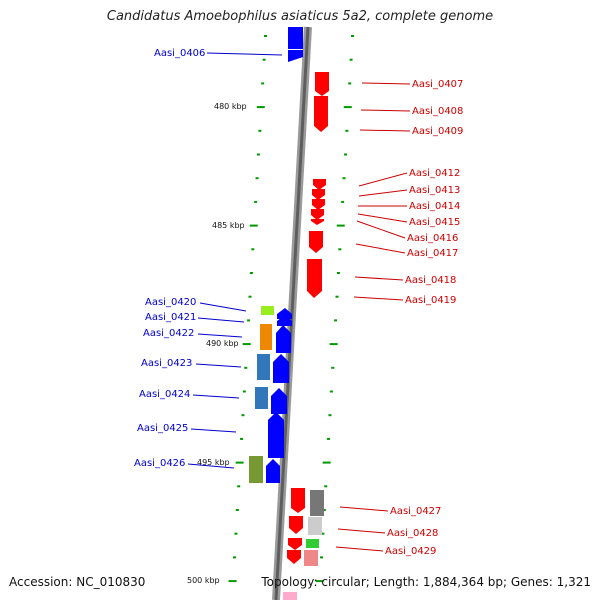 The width and height of the screenshot is (600, 600). Describe the element at coordinates (430, 300) in the screenshot. I see `gene-label-aasi-0419: Aasi_0419` at that location.